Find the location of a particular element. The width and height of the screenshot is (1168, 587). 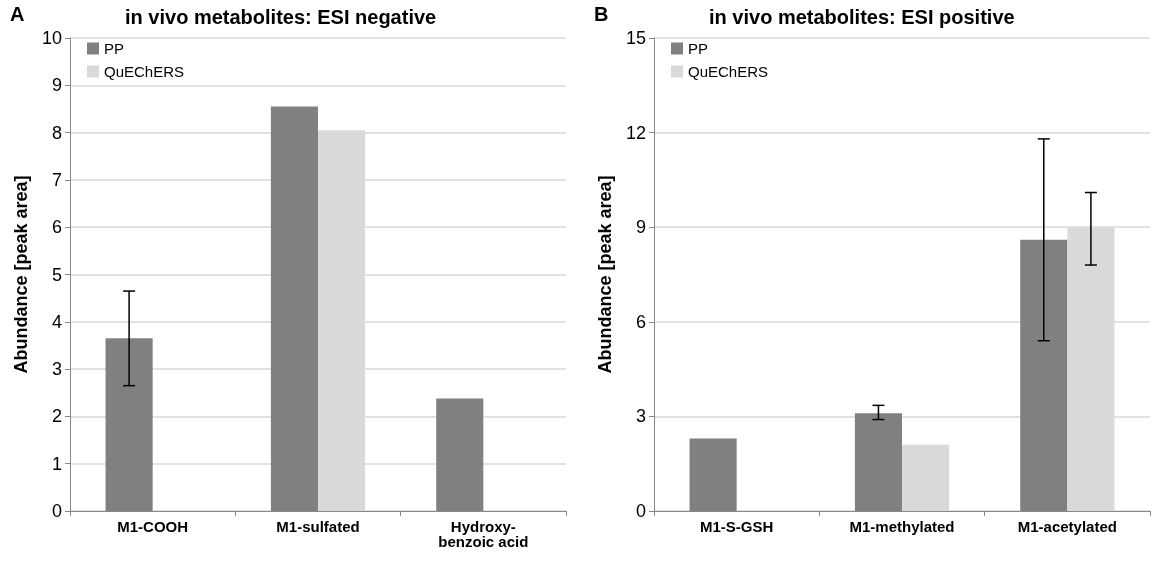

y-tick-label: 2 is located at coordinates (56, 416).